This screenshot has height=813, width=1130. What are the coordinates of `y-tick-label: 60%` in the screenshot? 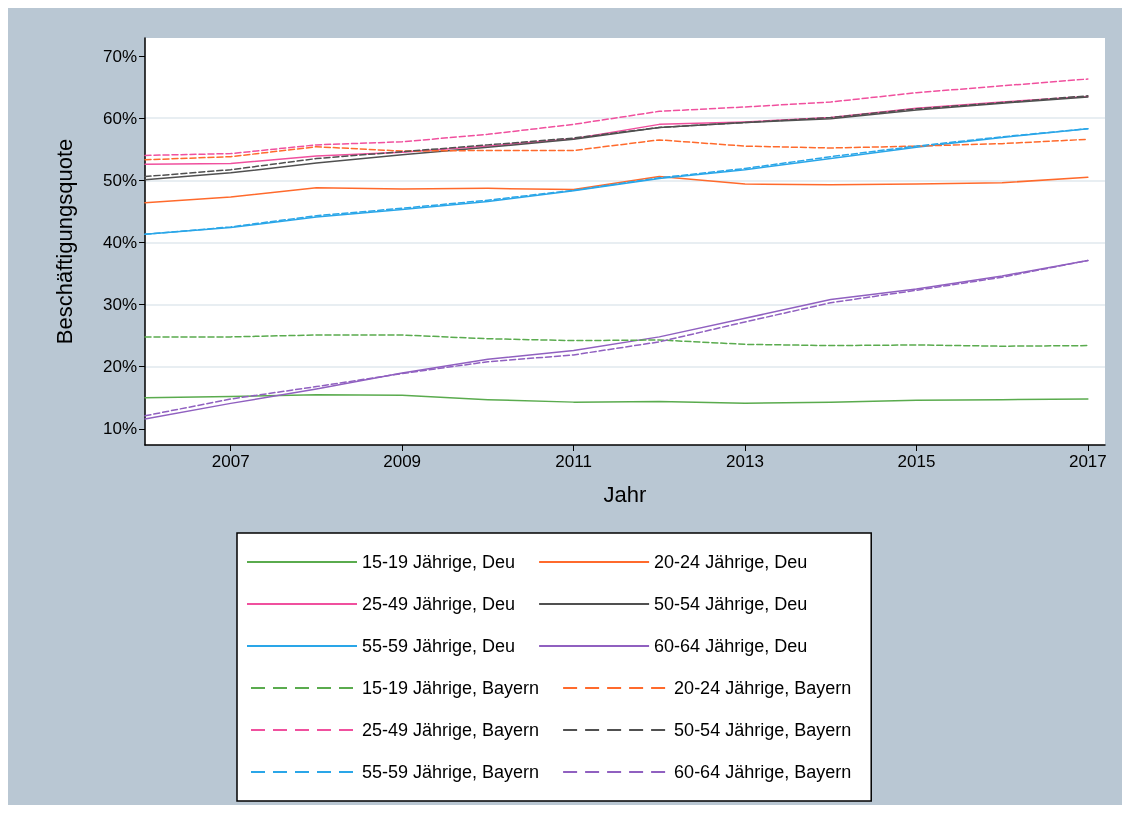 It's located at (119, 118).